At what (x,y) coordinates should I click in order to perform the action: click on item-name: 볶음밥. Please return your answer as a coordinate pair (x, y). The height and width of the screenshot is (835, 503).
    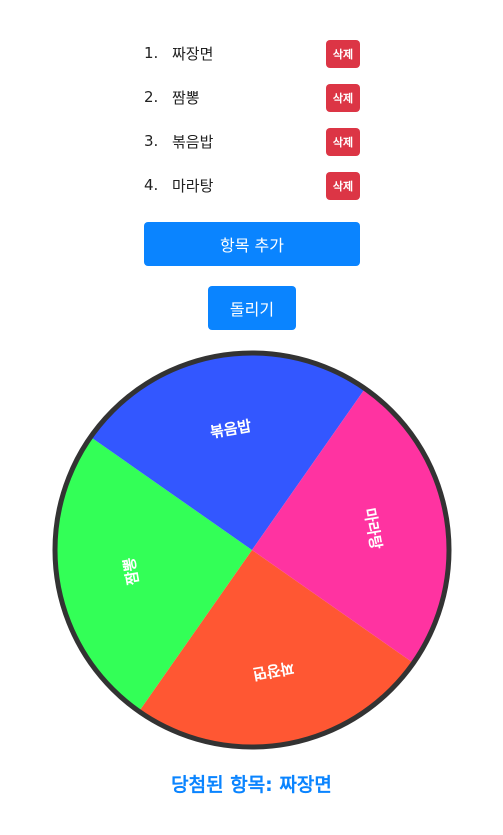
    Looking at the image, I should click on (193, 142).